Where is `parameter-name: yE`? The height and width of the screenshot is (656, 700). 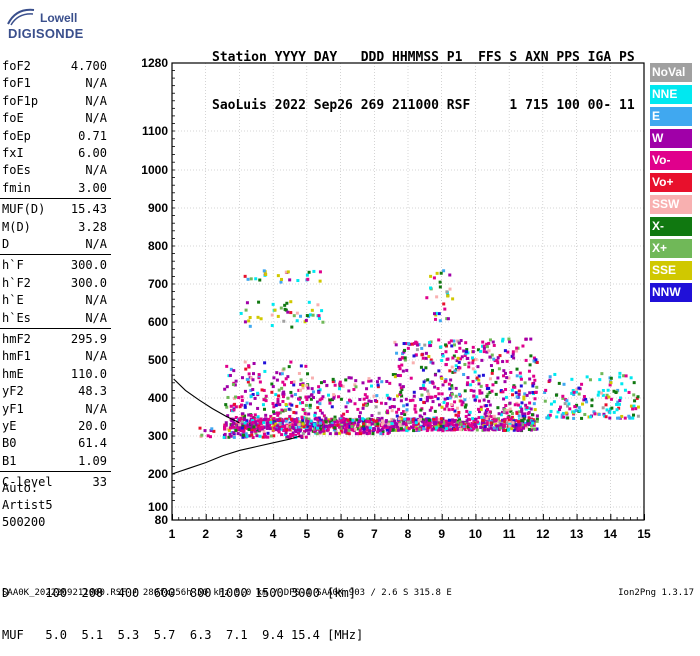 parameter-name: yE is located at coordinates (9, 426).